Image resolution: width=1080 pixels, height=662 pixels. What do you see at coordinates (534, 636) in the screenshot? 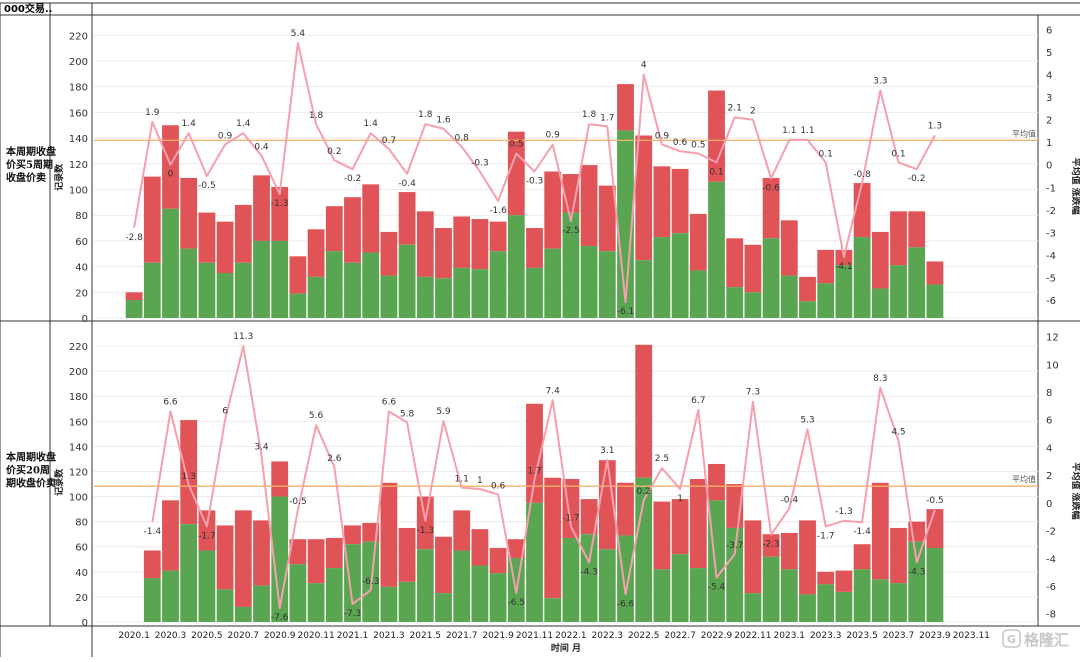
I see `x-tick-label: 2021.11` at bounding box center [534, 636].